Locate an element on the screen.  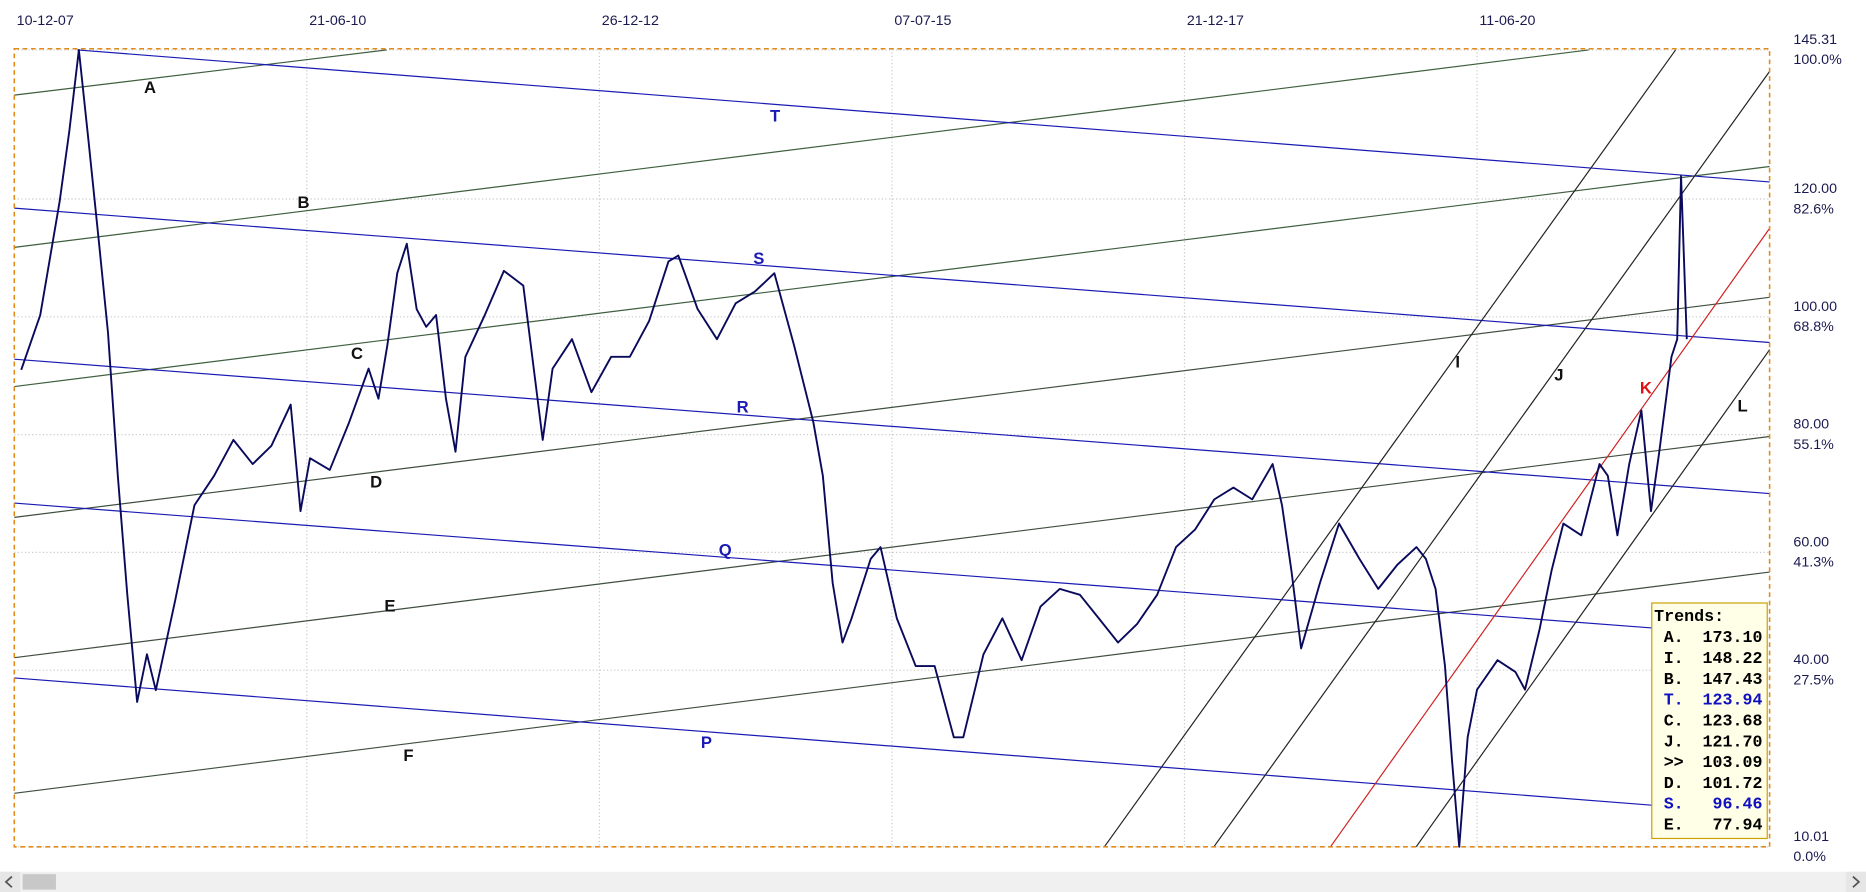
trend-name: D. is located at coordinates (1674, 783).